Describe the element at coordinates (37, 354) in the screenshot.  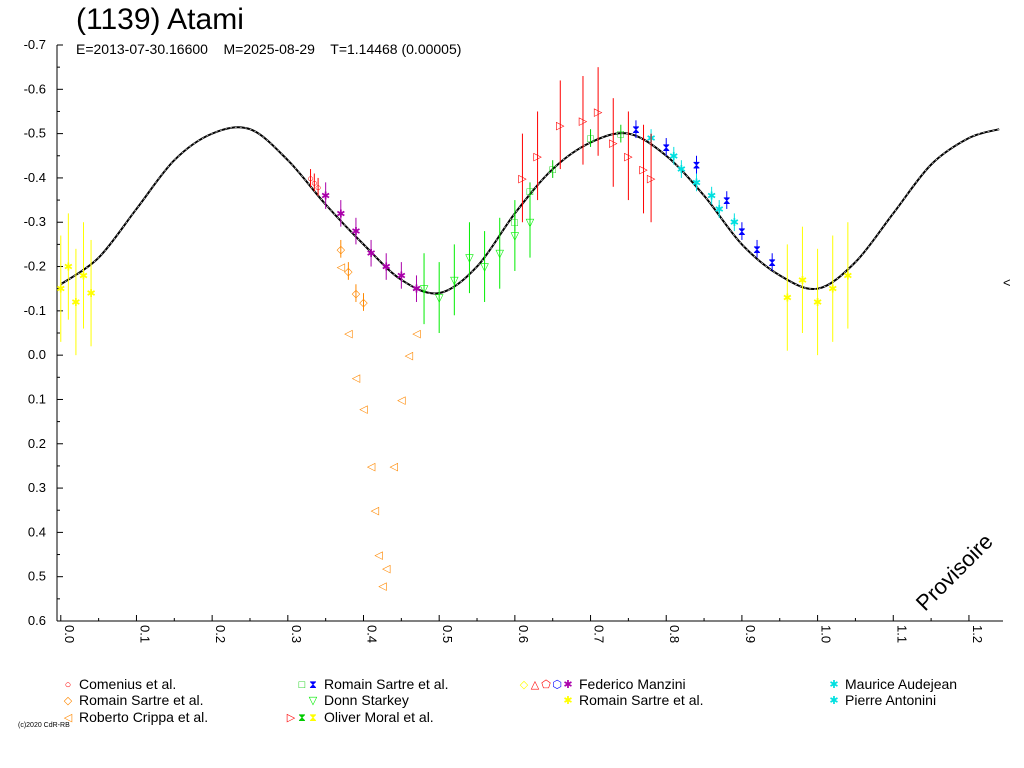
I see `y-tick-label: 0.0` at that location.